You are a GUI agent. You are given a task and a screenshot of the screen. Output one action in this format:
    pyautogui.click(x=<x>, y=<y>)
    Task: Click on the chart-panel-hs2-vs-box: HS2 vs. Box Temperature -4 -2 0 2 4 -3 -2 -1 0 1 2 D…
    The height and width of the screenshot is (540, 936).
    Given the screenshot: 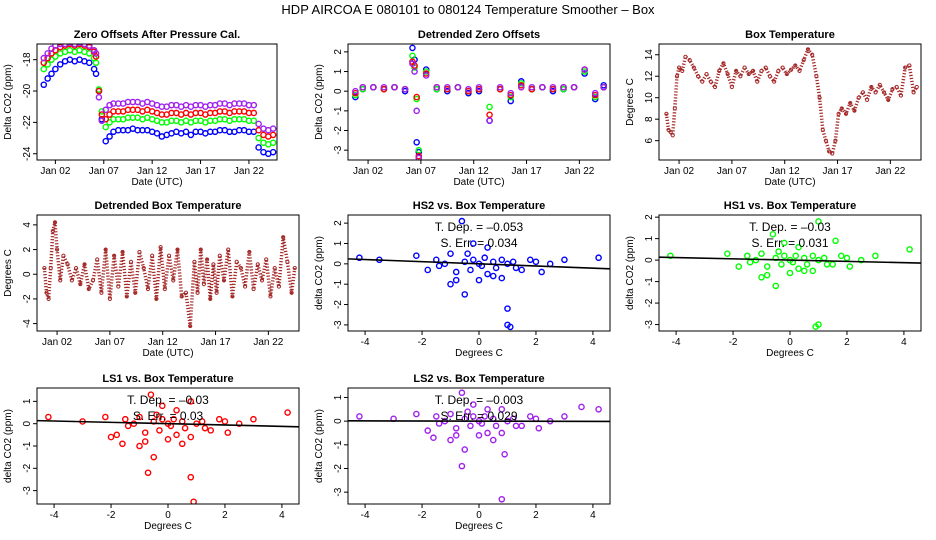 What is the action you would take?
    pyautogui.click(x=462, y=279)
    